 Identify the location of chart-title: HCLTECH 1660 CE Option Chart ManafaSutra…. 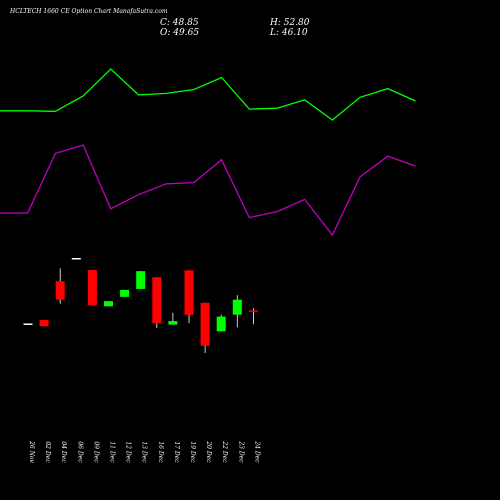
(89, 11).